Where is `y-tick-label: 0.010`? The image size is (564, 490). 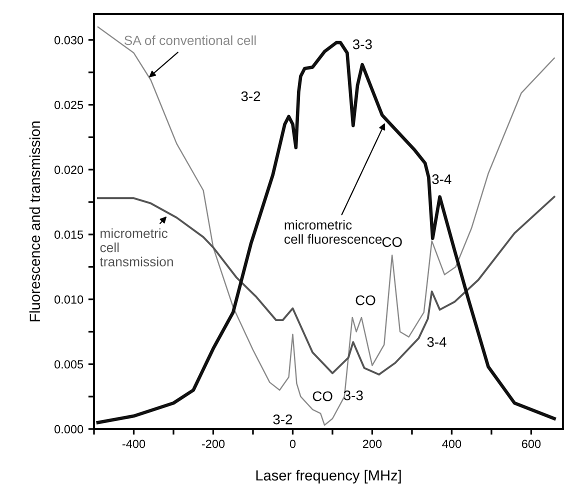 y-tick-label: 0.010 is located at coordinates (69, 299).